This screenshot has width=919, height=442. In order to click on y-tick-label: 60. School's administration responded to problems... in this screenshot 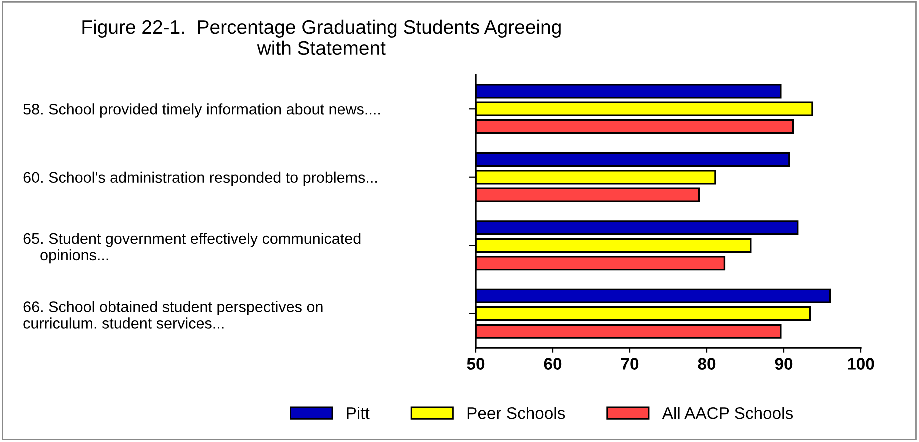, I will do `click(201, 179)`.